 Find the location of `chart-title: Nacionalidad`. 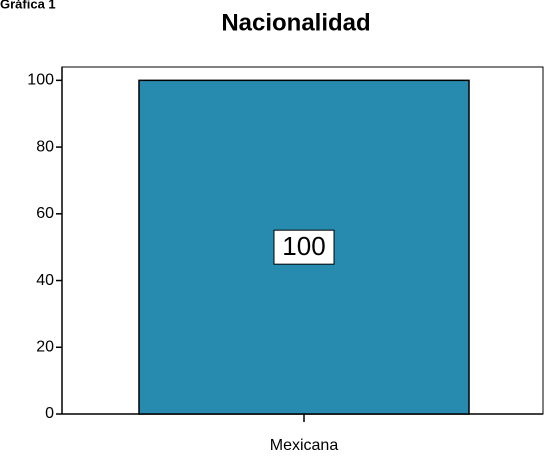

chart-title: Nacionalidad is located at coordinates (295, 22).